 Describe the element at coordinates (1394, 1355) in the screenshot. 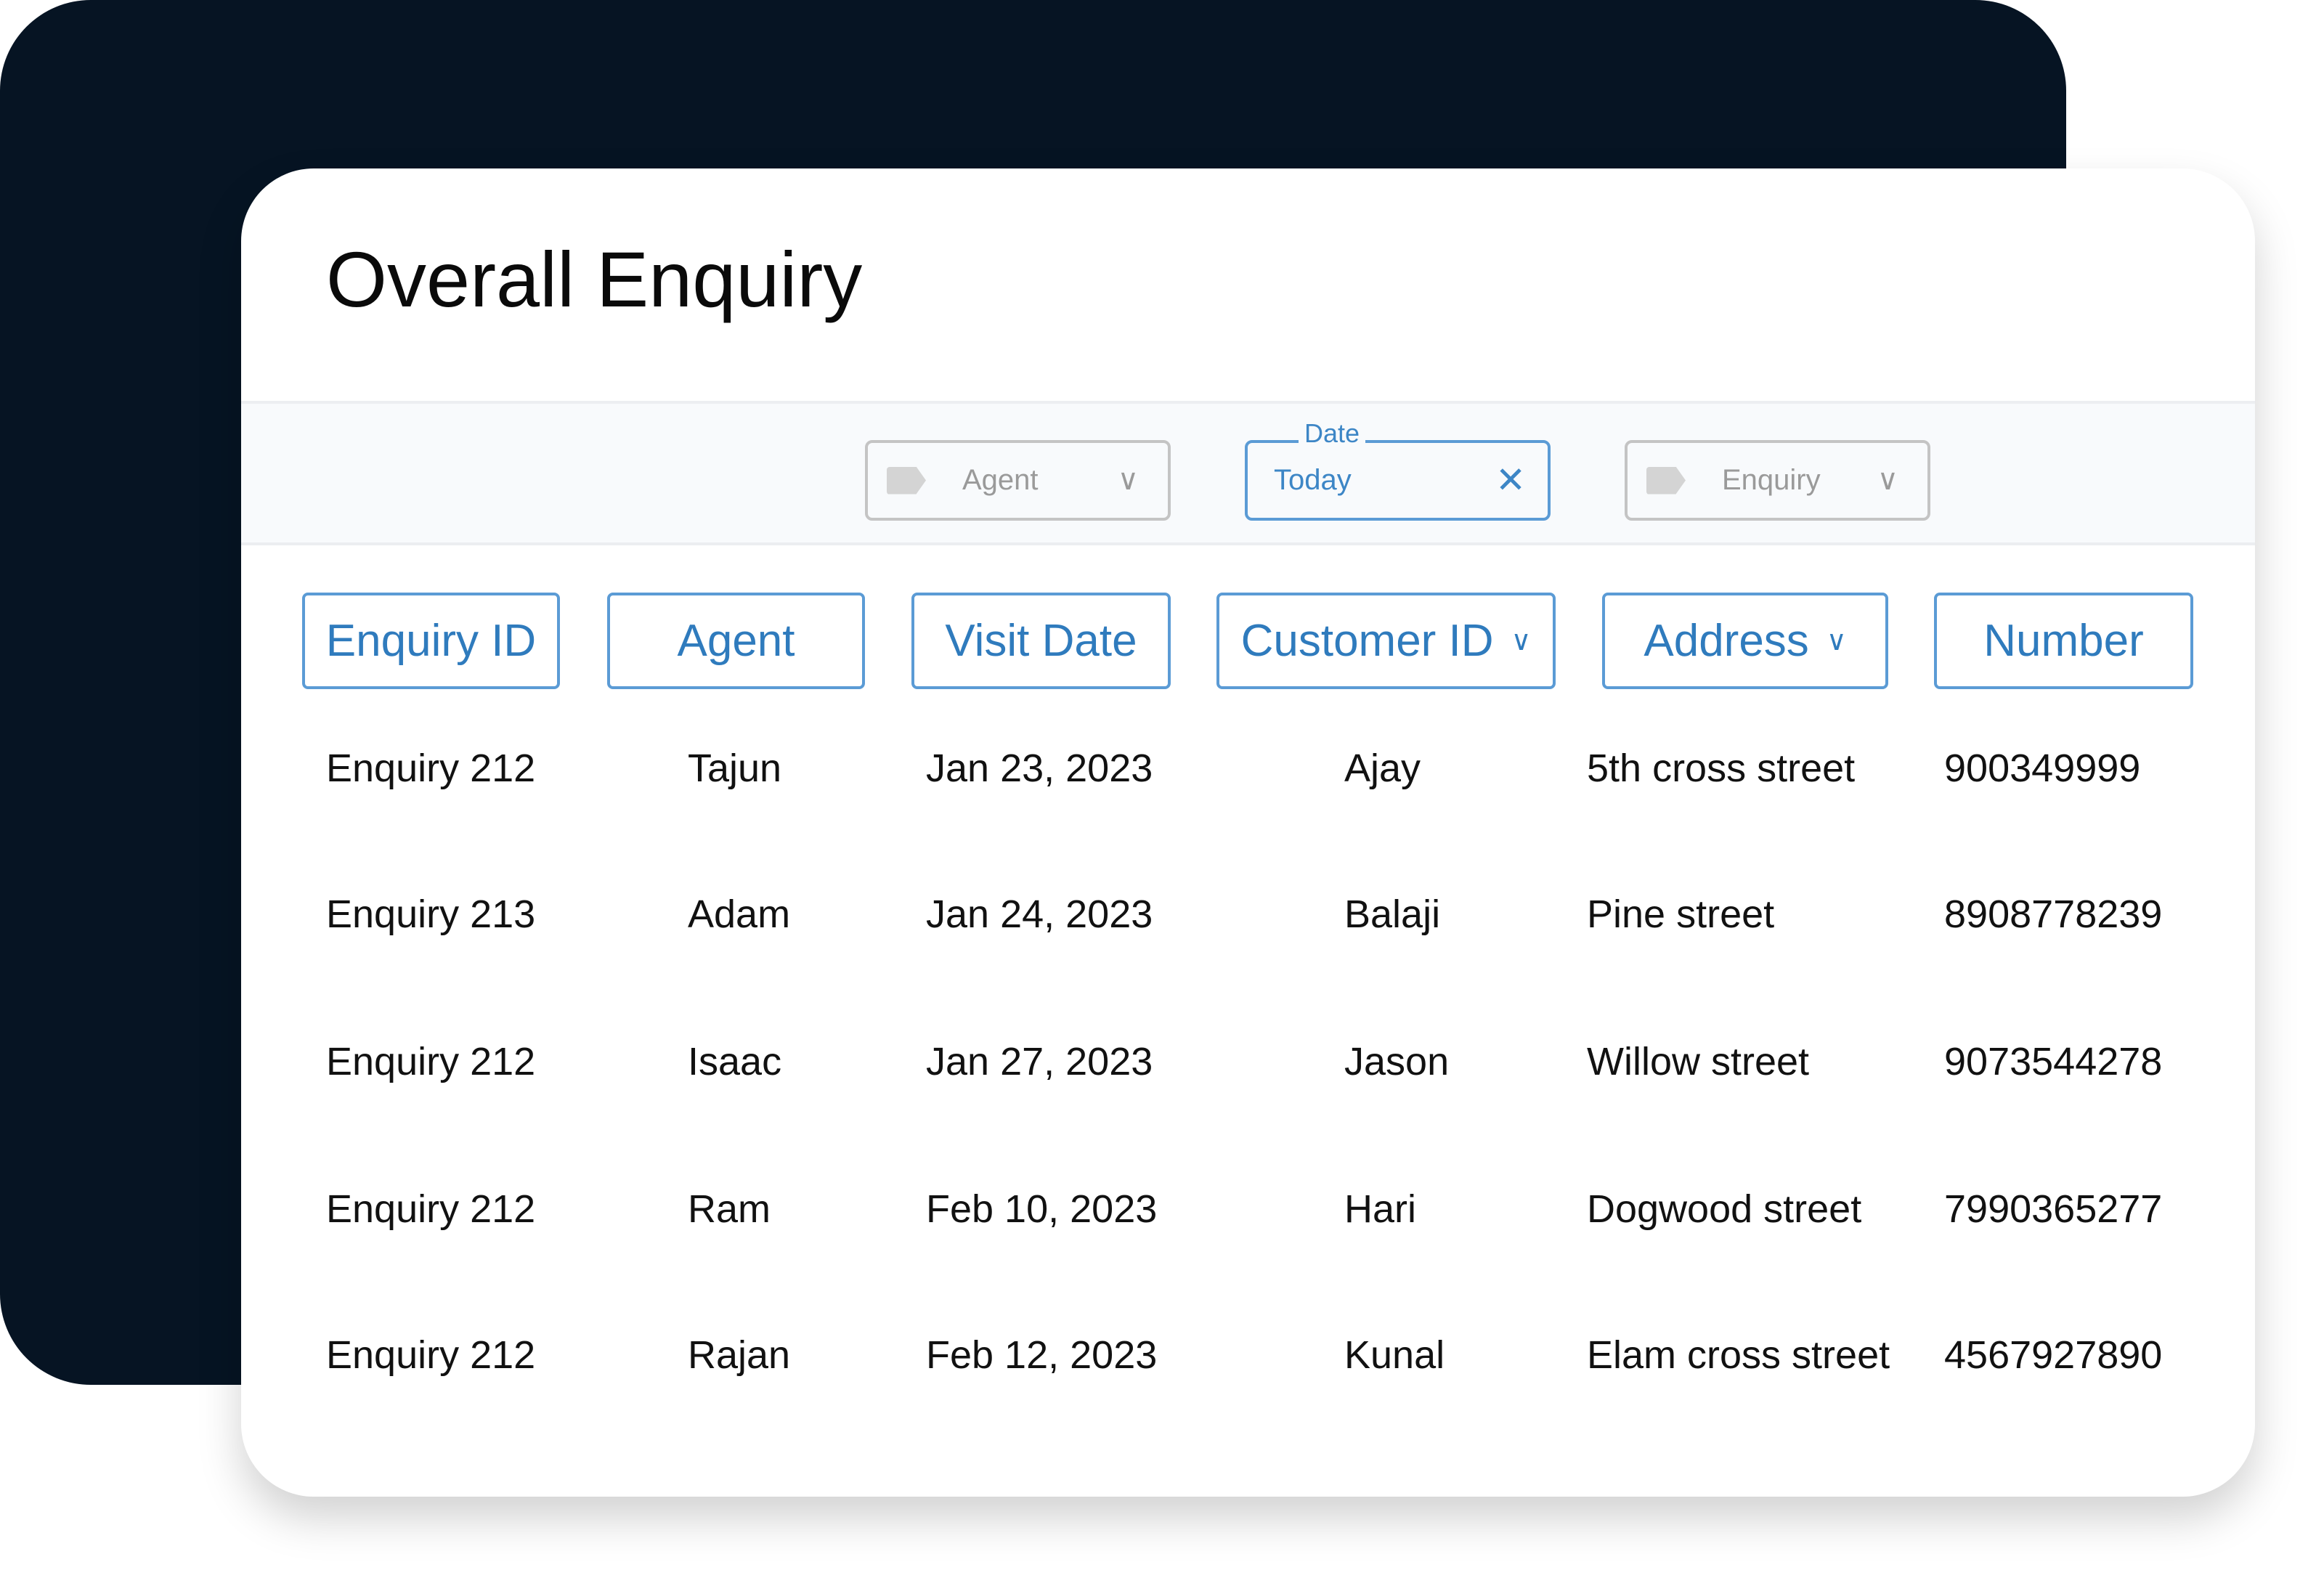

I see `cell-customer-id: Kunal` at that location.